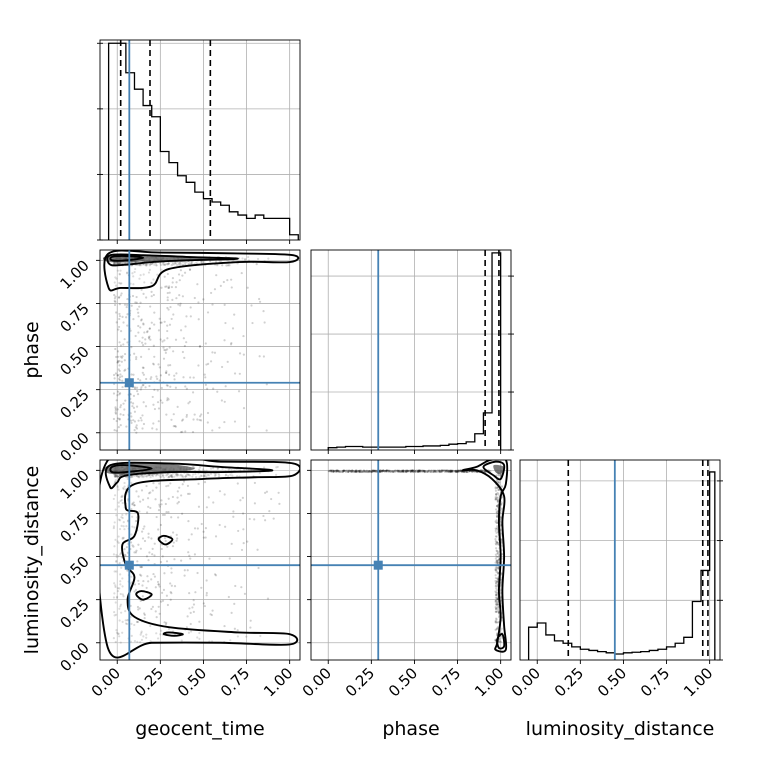  I want to click on truth-marker, so click(129, 565).